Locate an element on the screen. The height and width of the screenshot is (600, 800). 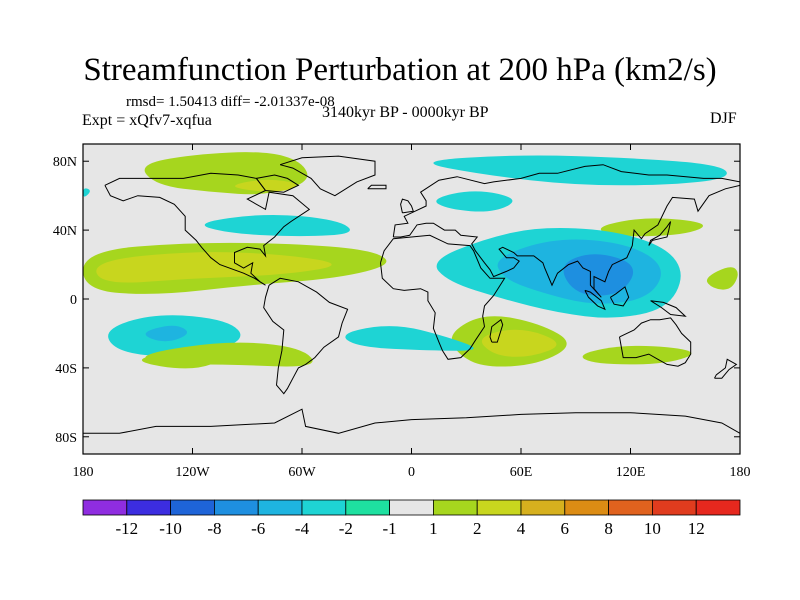
colorbar-label: -12 is located at coordinates (126, 528).